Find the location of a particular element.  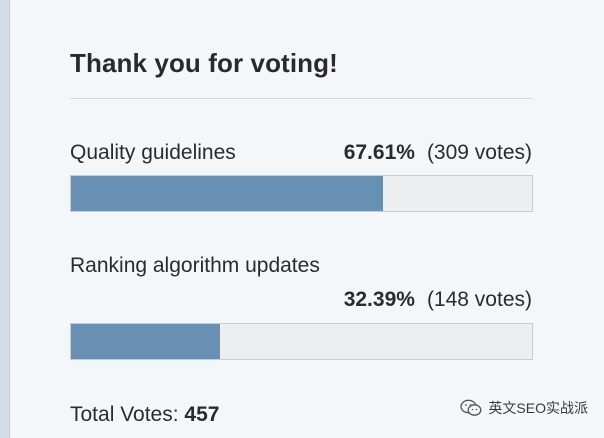

option-votes: (309 votes) is located at coordinates (479, 152).